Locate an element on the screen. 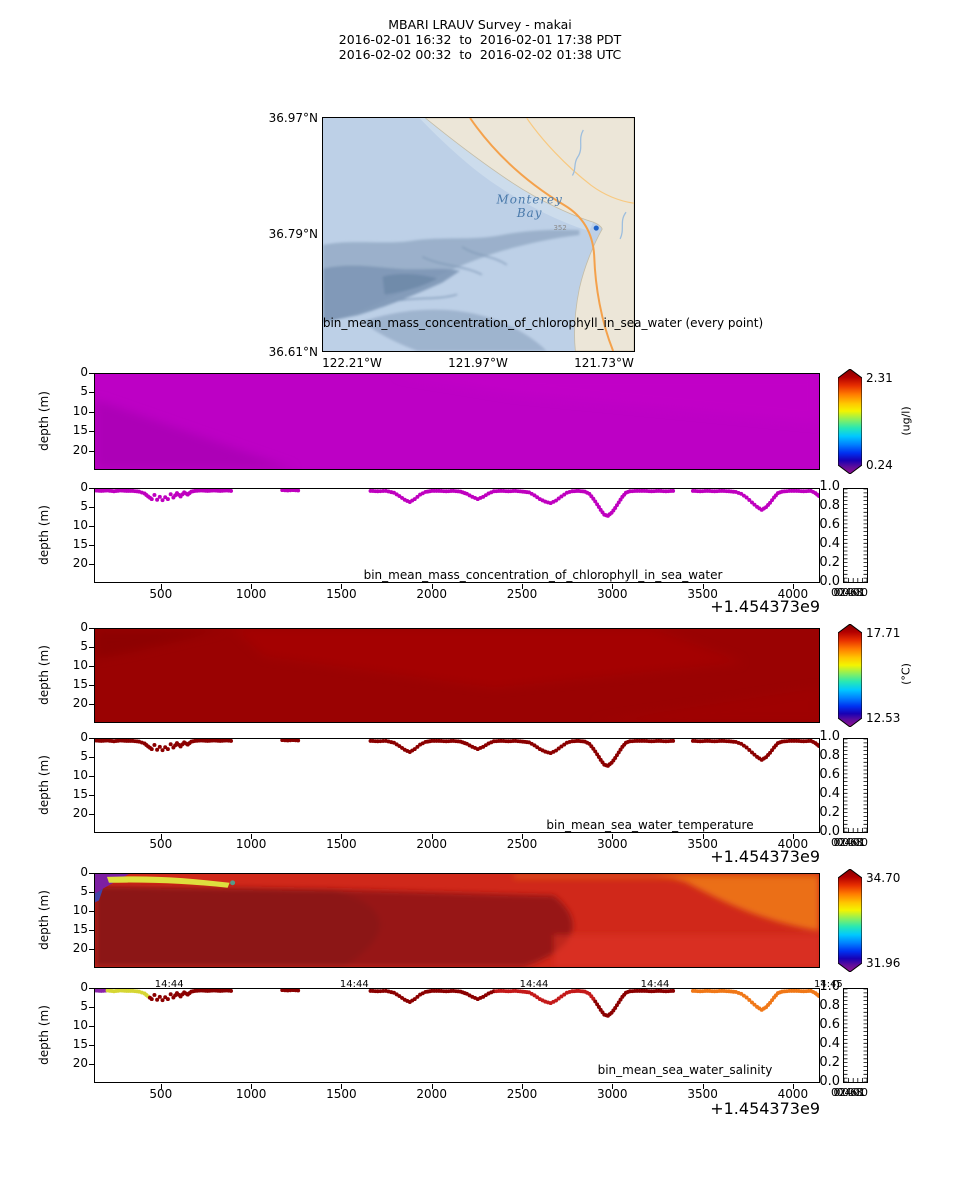  time-range-pdt: 2016-02-01 16:32 to 2016-02-01 17:38 PDT is located at coordinates (480, 39).